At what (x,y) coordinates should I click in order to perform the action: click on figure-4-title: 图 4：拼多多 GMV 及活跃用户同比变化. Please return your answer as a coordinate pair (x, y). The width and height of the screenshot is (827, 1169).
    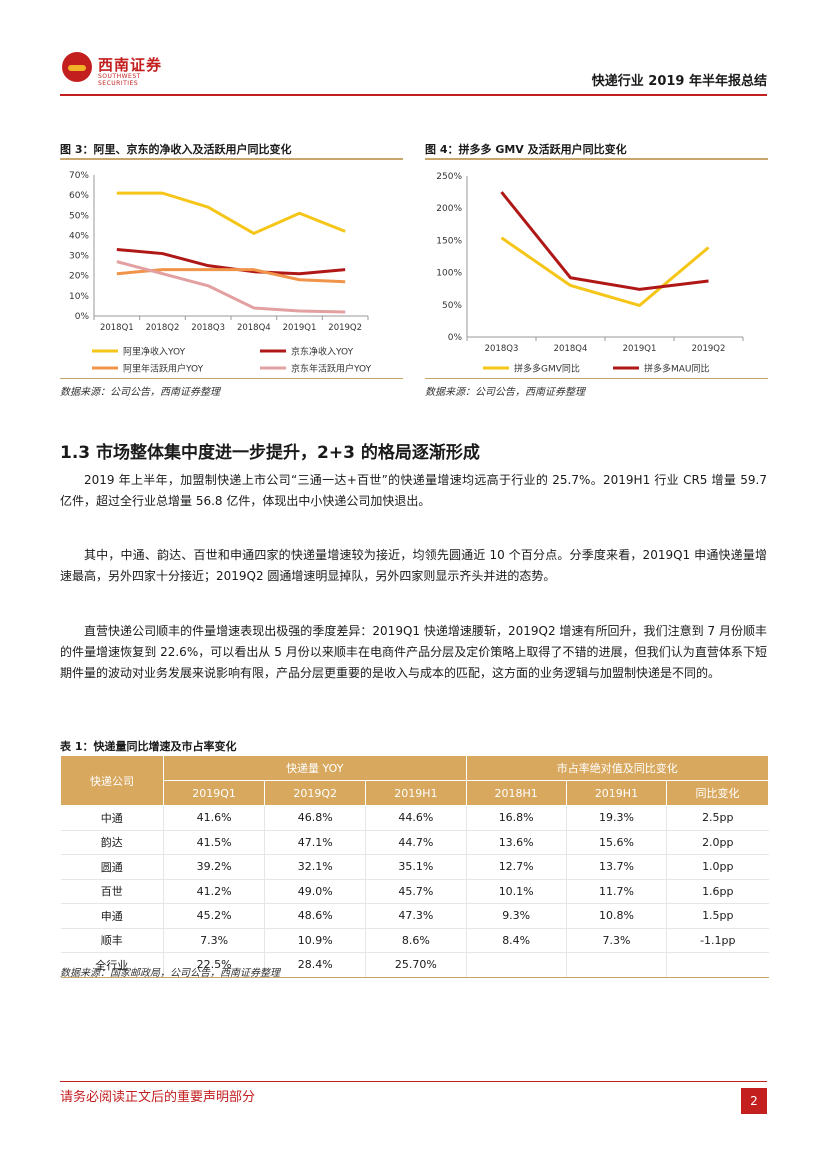
    Looking at the image, I should click on (526, 149).